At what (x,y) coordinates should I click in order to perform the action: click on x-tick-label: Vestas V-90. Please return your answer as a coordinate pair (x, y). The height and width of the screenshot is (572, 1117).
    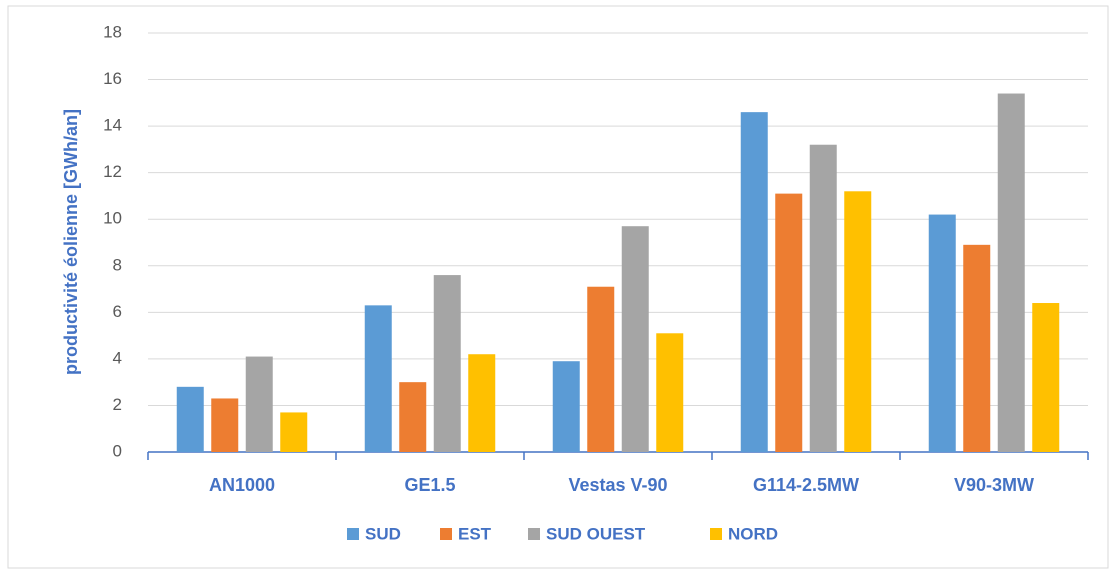
    Looking at the image, I should click on (617, 485).